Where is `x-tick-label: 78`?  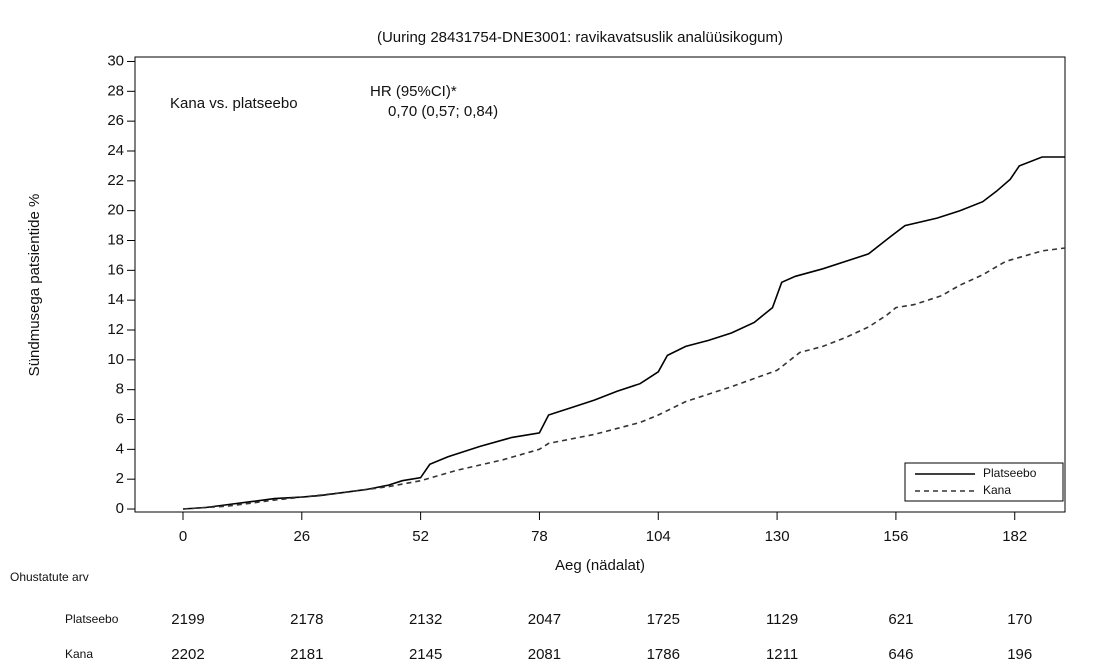
x-tick-label: 78 is located at coordinates (539, 536).